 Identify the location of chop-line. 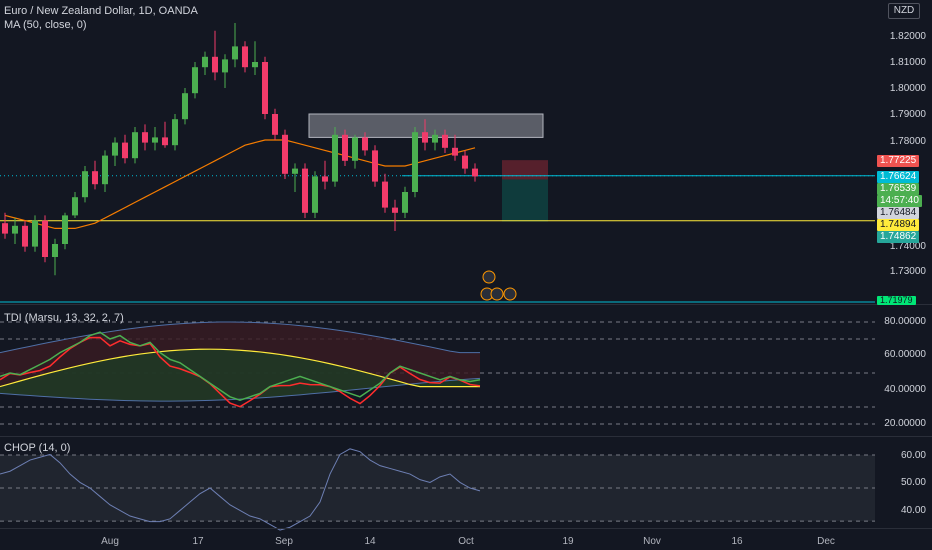
(240, 489).